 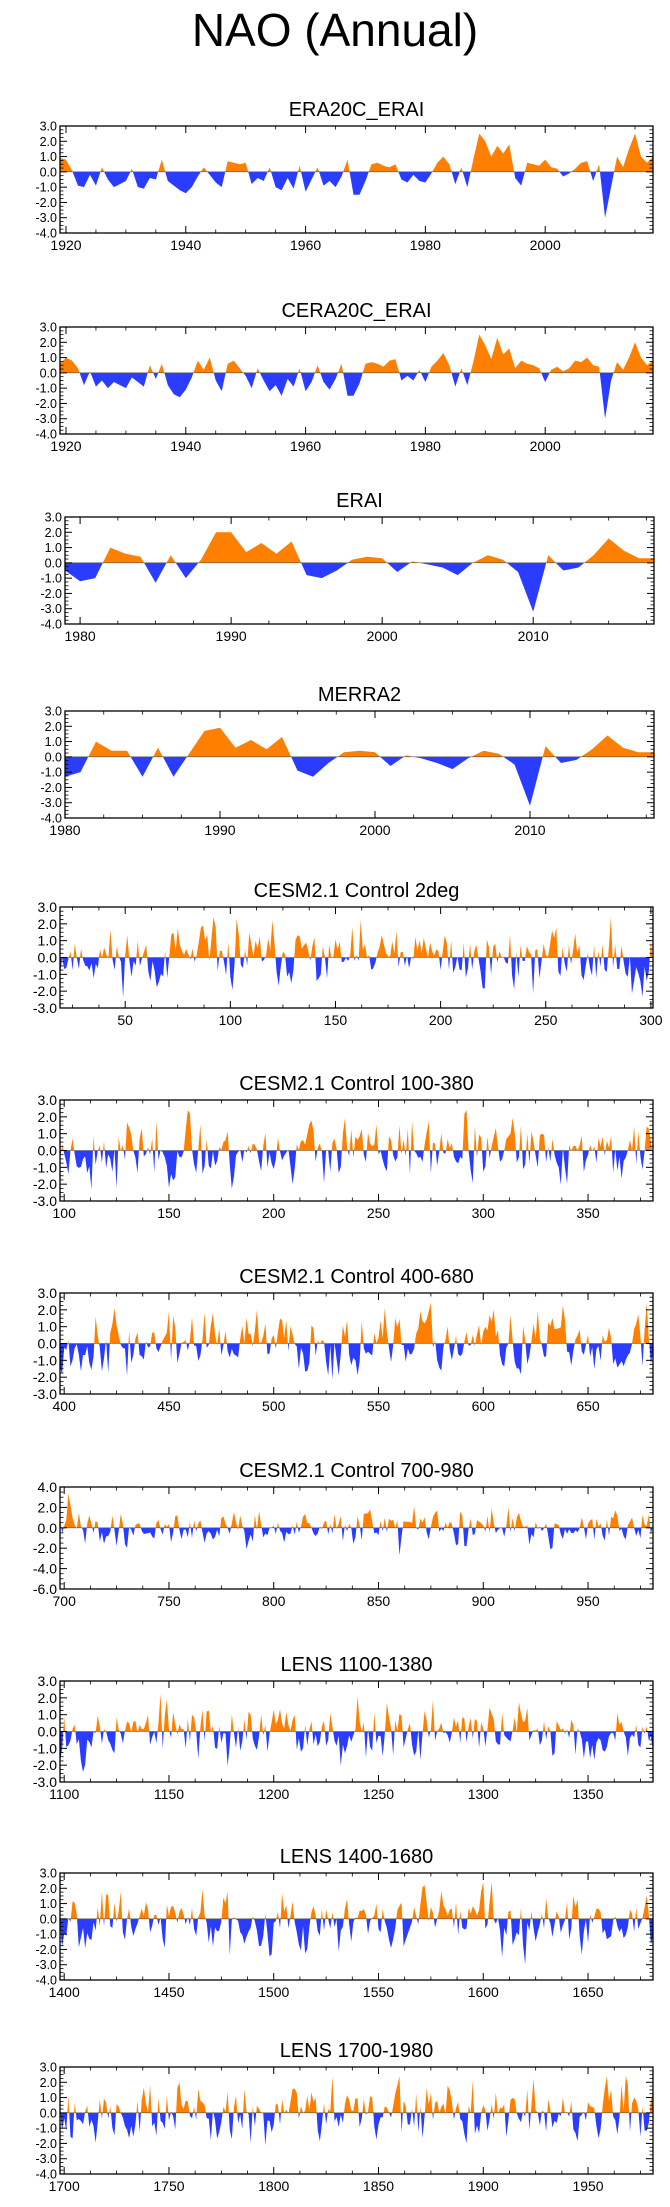 I want to click on x-tick-label: 700, so click(x=65, y=1601).